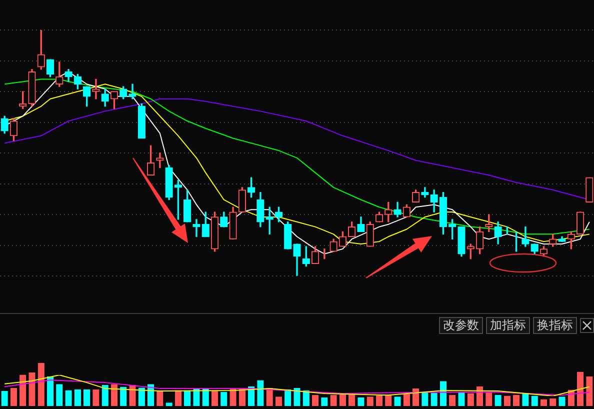 The image size is (594, 409). I want to click on text: 加指标, so click(508, 325).